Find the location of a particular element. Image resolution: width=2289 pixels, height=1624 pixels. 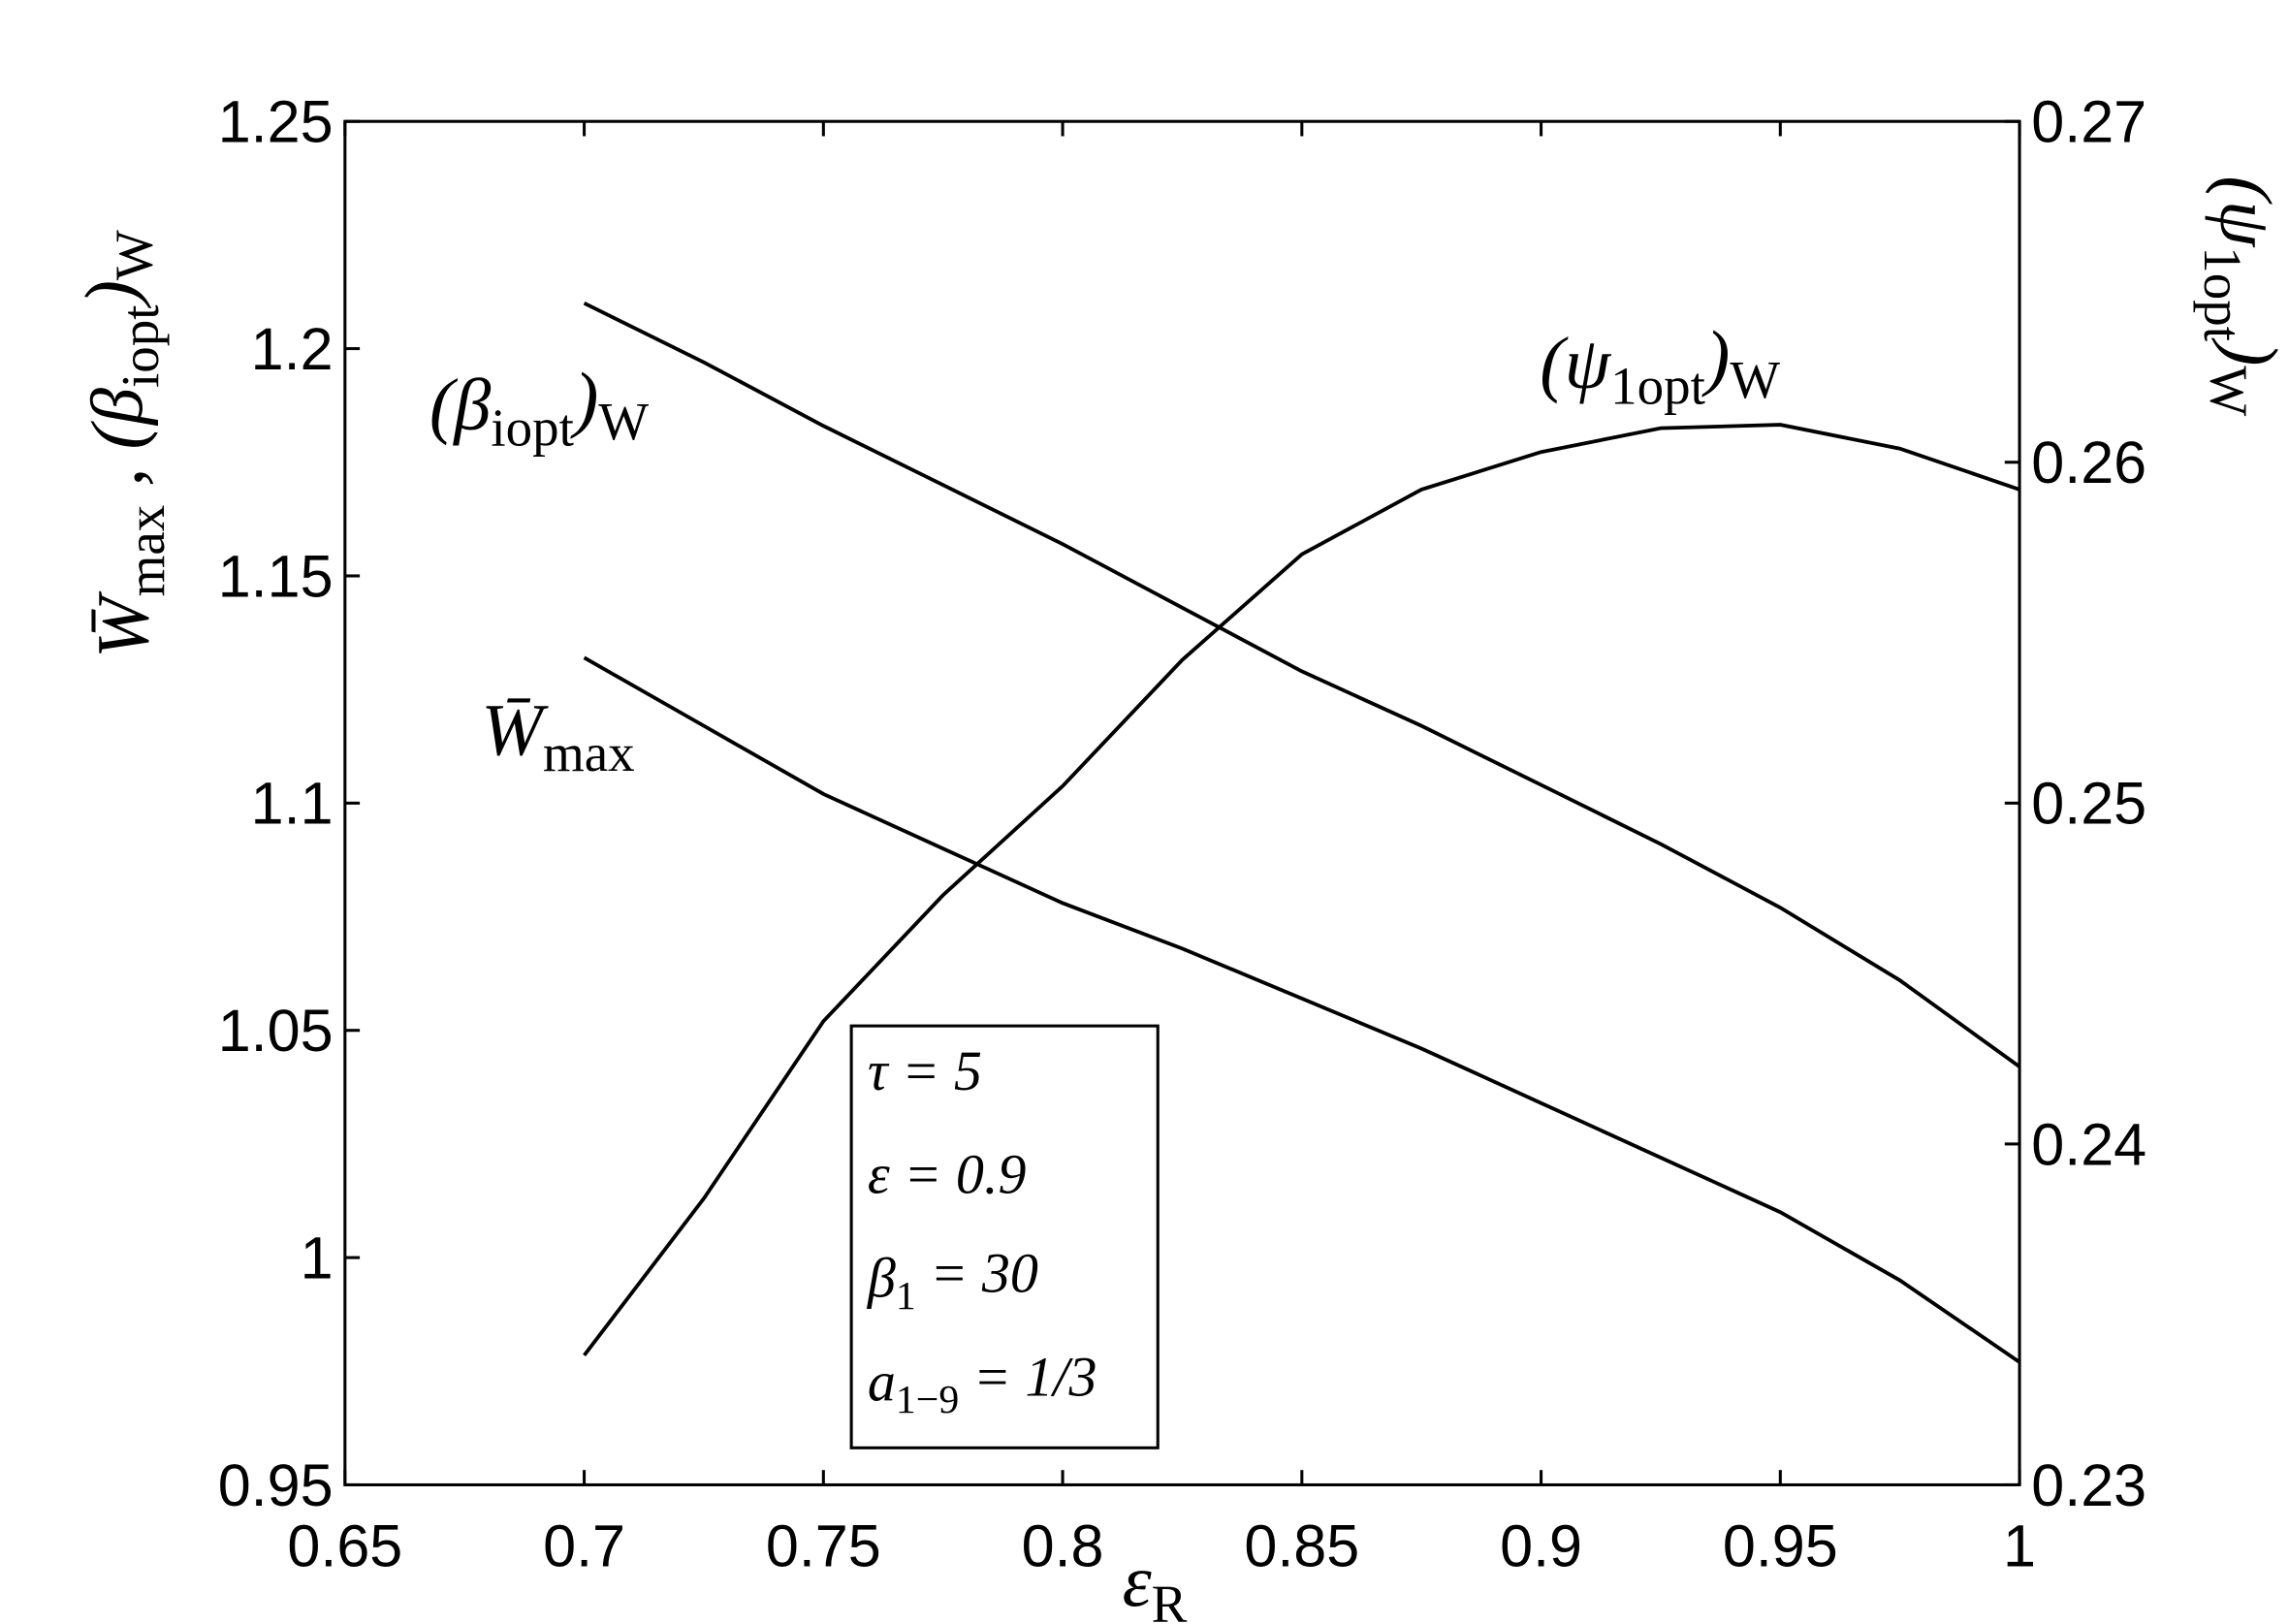

parameter-text-part: τ = 5 is located at coordinates (925, 1070).